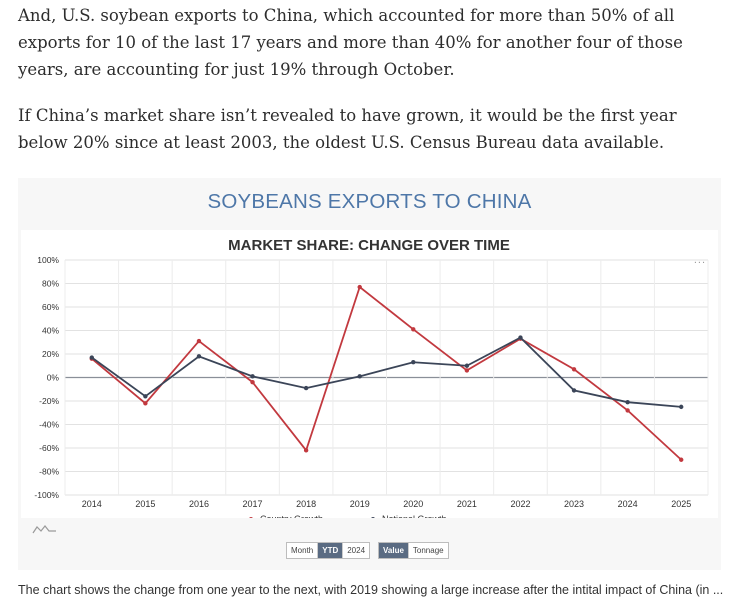 The image size is (735, 609). I want to click on chart-logo-icon, so click(44, 529).